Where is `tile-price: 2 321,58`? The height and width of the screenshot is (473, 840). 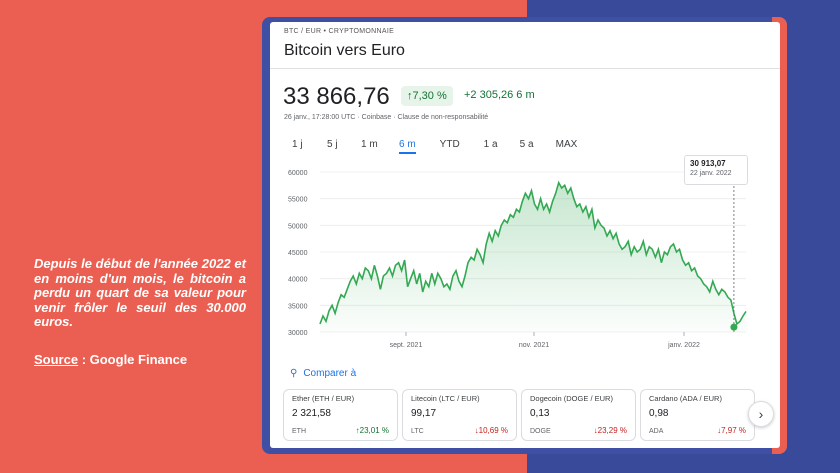
tile-price: 2 321,58 is located at coordinates (311, 413).